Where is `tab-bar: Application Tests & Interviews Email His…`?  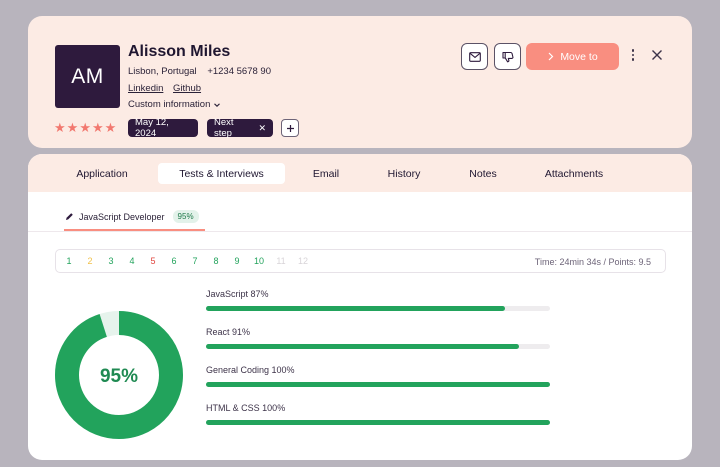
tab-bar: Application Tests & Interviews Email His… is located at coordinates (360, 173).